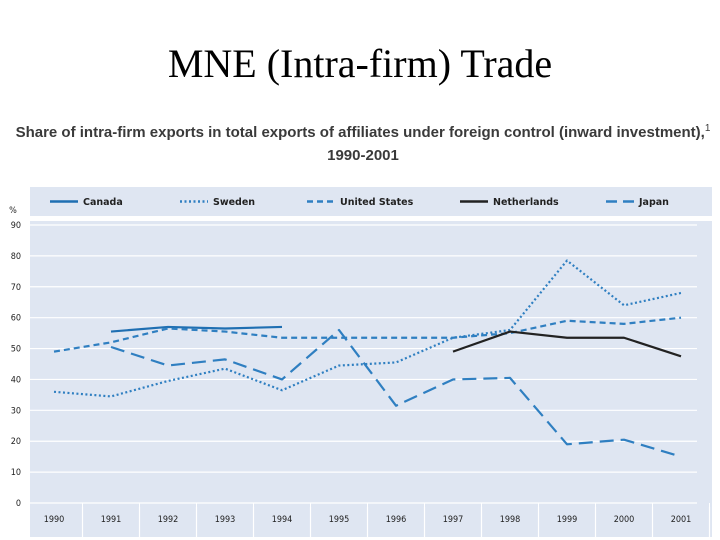 This screenshot has height=540, width=720. Describe the element at coordinates (282, 520) in the screenshot. I see `x-tick-label: 1994` at that location.